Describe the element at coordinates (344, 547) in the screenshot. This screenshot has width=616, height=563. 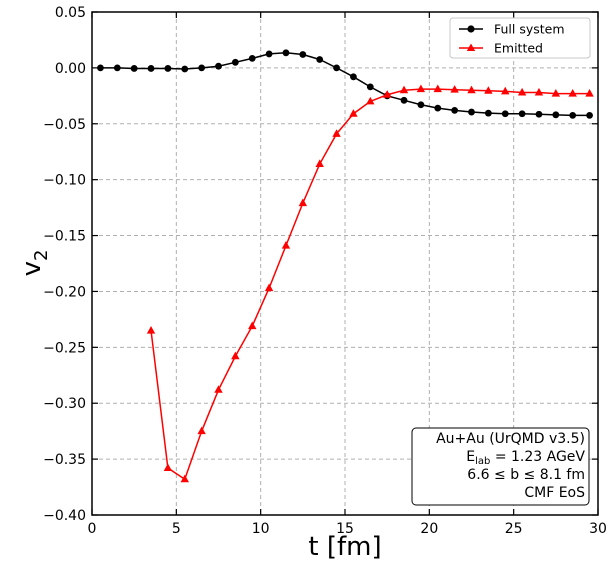
I see `x-axis-title: t [fm]` at that location.